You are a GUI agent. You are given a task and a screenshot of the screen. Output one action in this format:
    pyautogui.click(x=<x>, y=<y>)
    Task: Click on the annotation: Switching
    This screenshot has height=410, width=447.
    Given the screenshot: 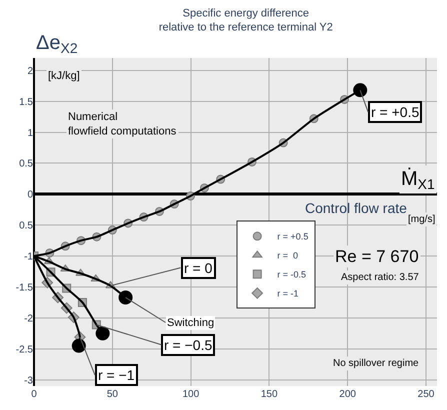 What is the action you would take?
    pyautogui.click(x=190, y=323)
    